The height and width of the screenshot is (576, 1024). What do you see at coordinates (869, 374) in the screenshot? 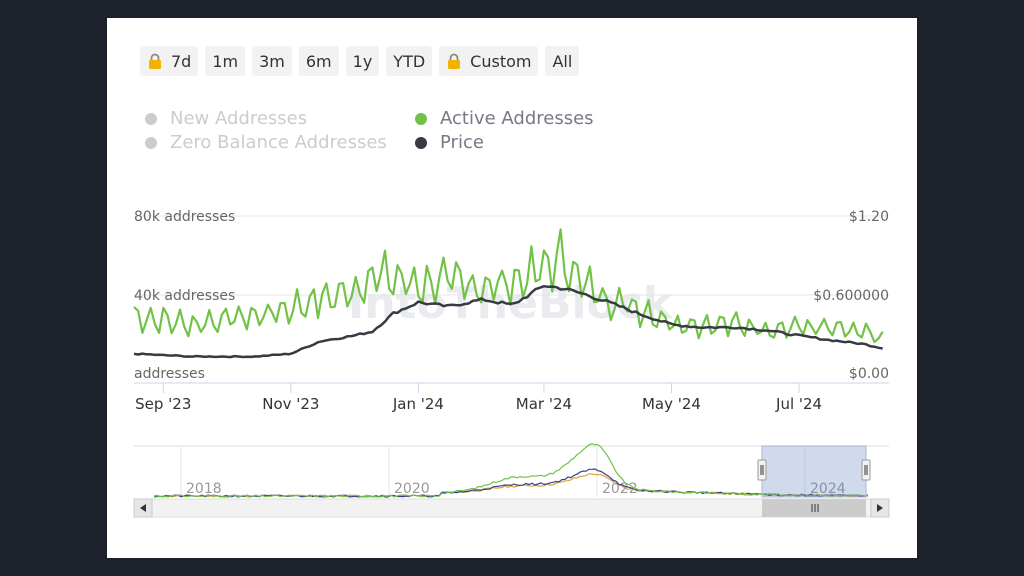
I see `y-right-tick-label: $0.00` at bounding box center [869, 374].